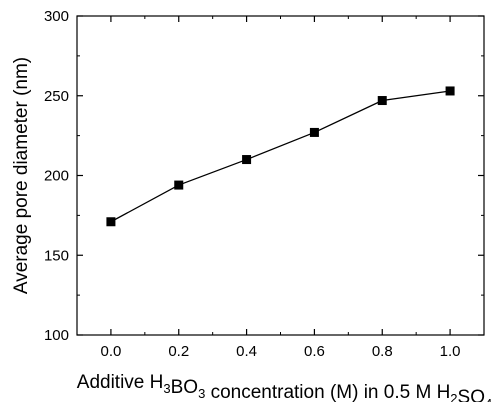 This screenshot has height=402, width=504. Describe the element at coordinates (184, 387) in the screenshot. I see `x-label-text: BO` at that location.